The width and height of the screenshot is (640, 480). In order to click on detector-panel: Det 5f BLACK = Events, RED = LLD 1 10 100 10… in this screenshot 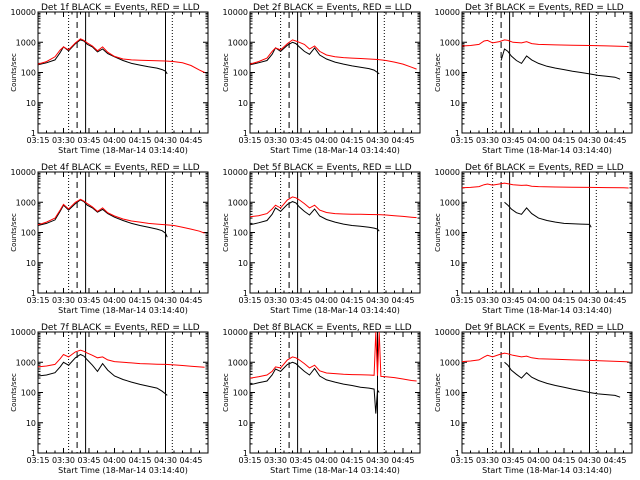, I will do `click(321, 239)`.